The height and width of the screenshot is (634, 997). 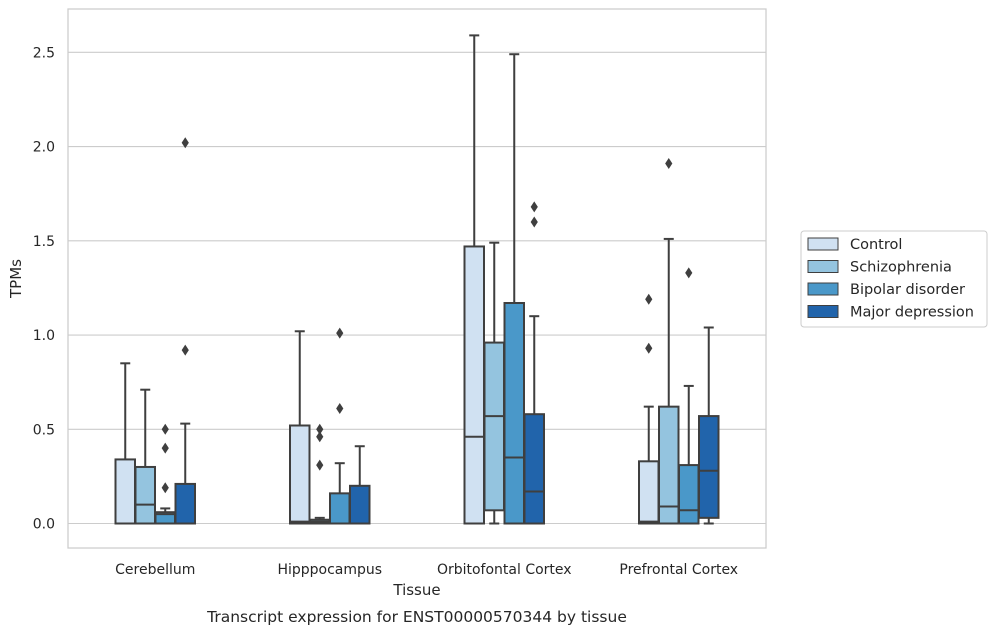 I want to click on x-axis-label: Tissue, so click(x=416, y=590).